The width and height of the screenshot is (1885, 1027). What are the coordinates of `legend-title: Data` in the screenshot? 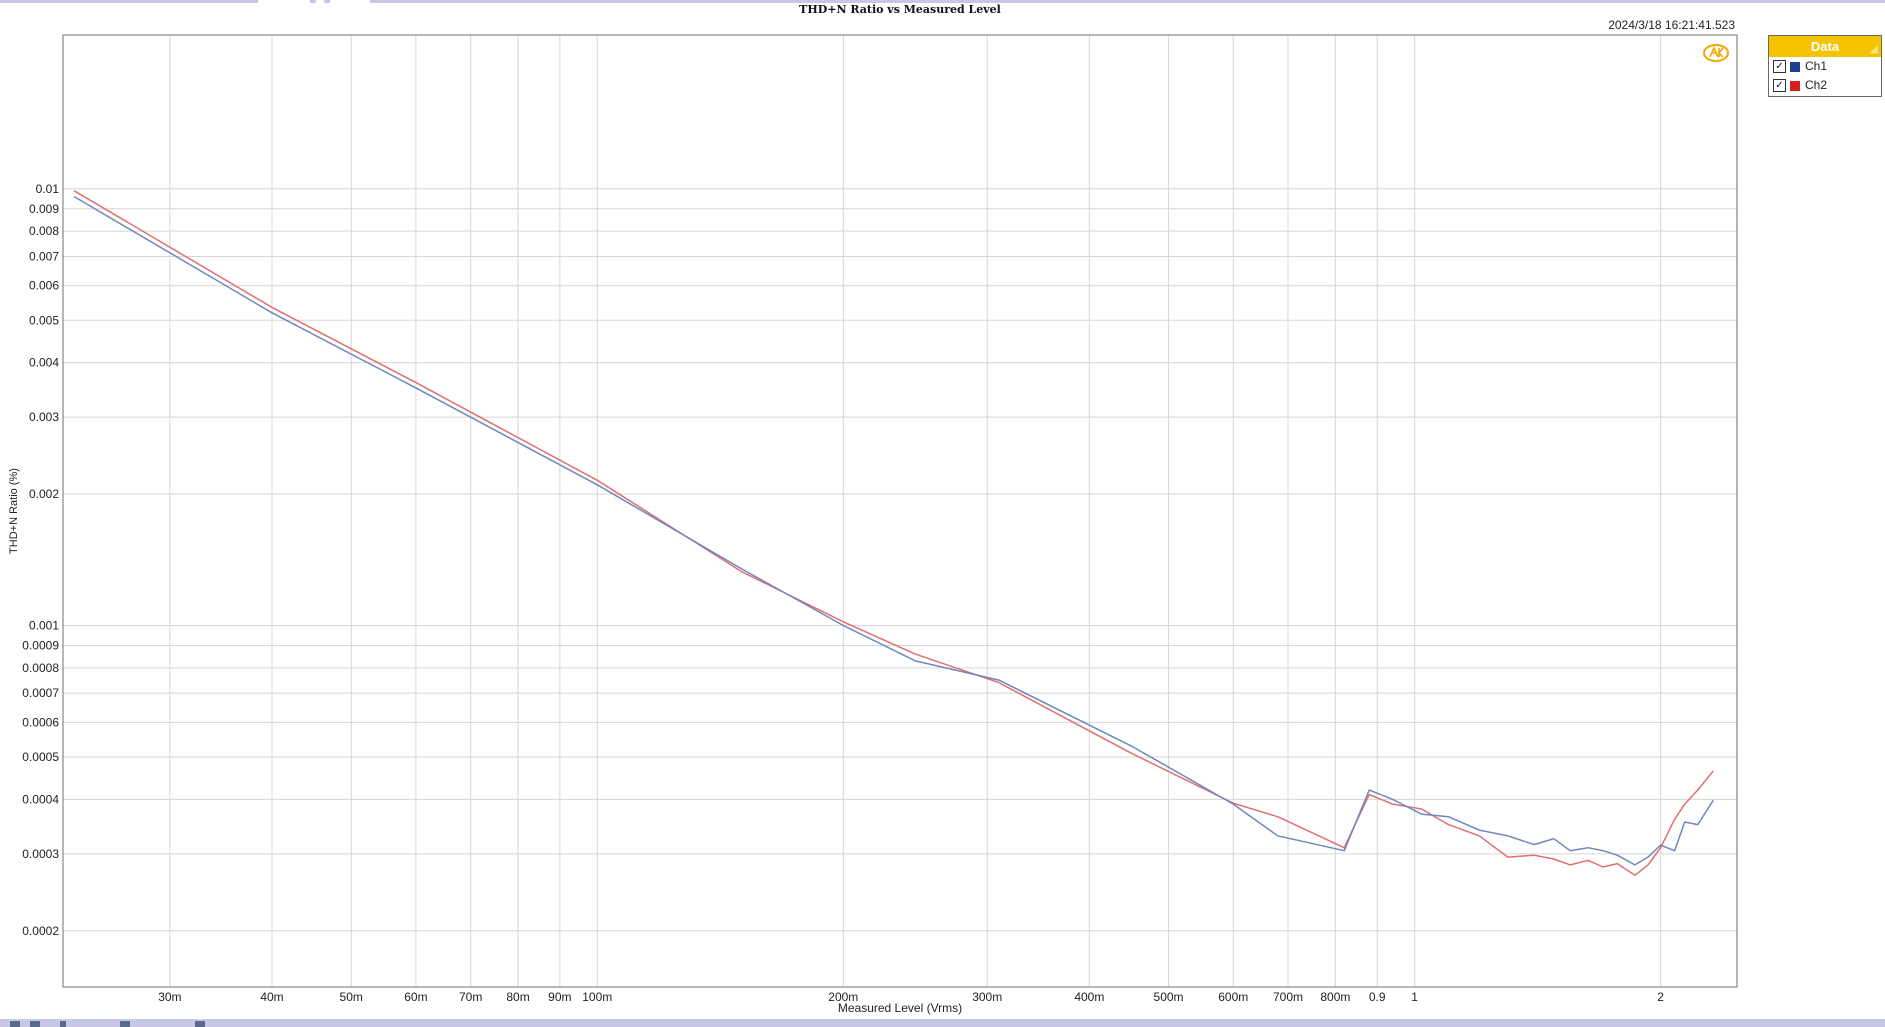 It's located at (1825, 46).